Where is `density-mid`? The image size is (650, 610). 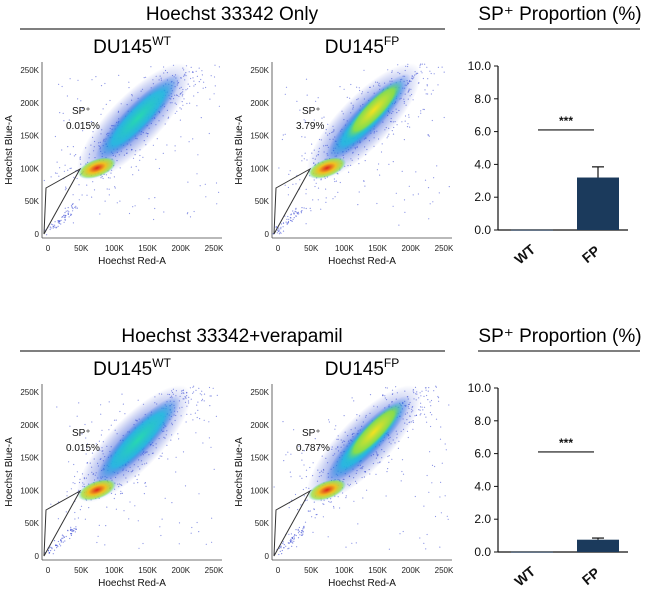
density-mid is located at coordinates (138, 118).